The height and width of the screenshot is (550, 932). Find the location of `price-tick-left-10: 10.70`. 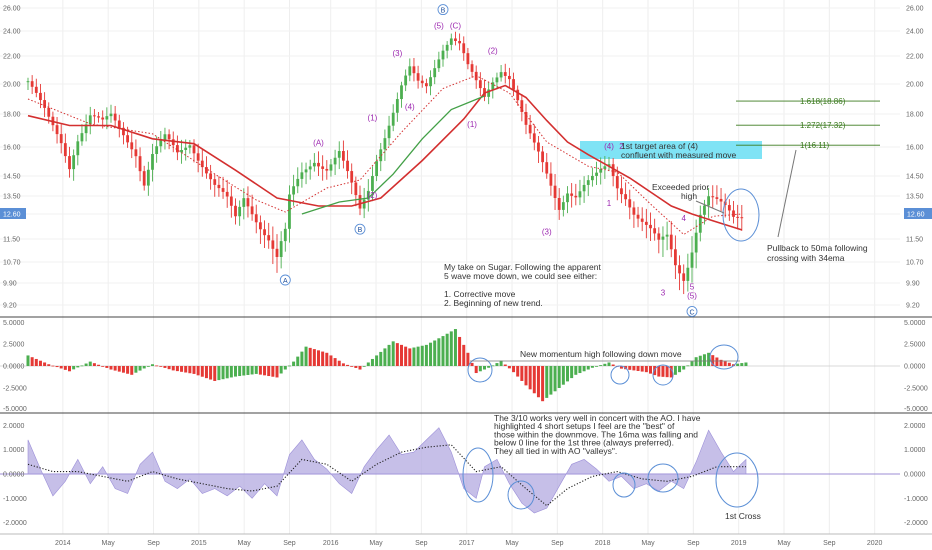

price-tick-left-10: 10.70 is located at coordinates (12, 263).